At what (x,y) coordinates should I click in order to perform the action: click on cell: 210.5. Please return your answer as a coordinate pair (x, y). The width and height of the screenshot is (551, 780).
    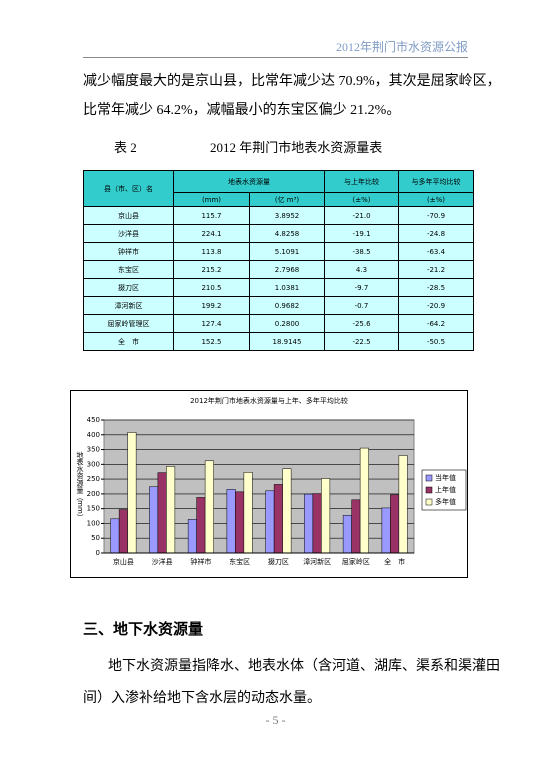
    Looking at the image, I should click on (211, 287).